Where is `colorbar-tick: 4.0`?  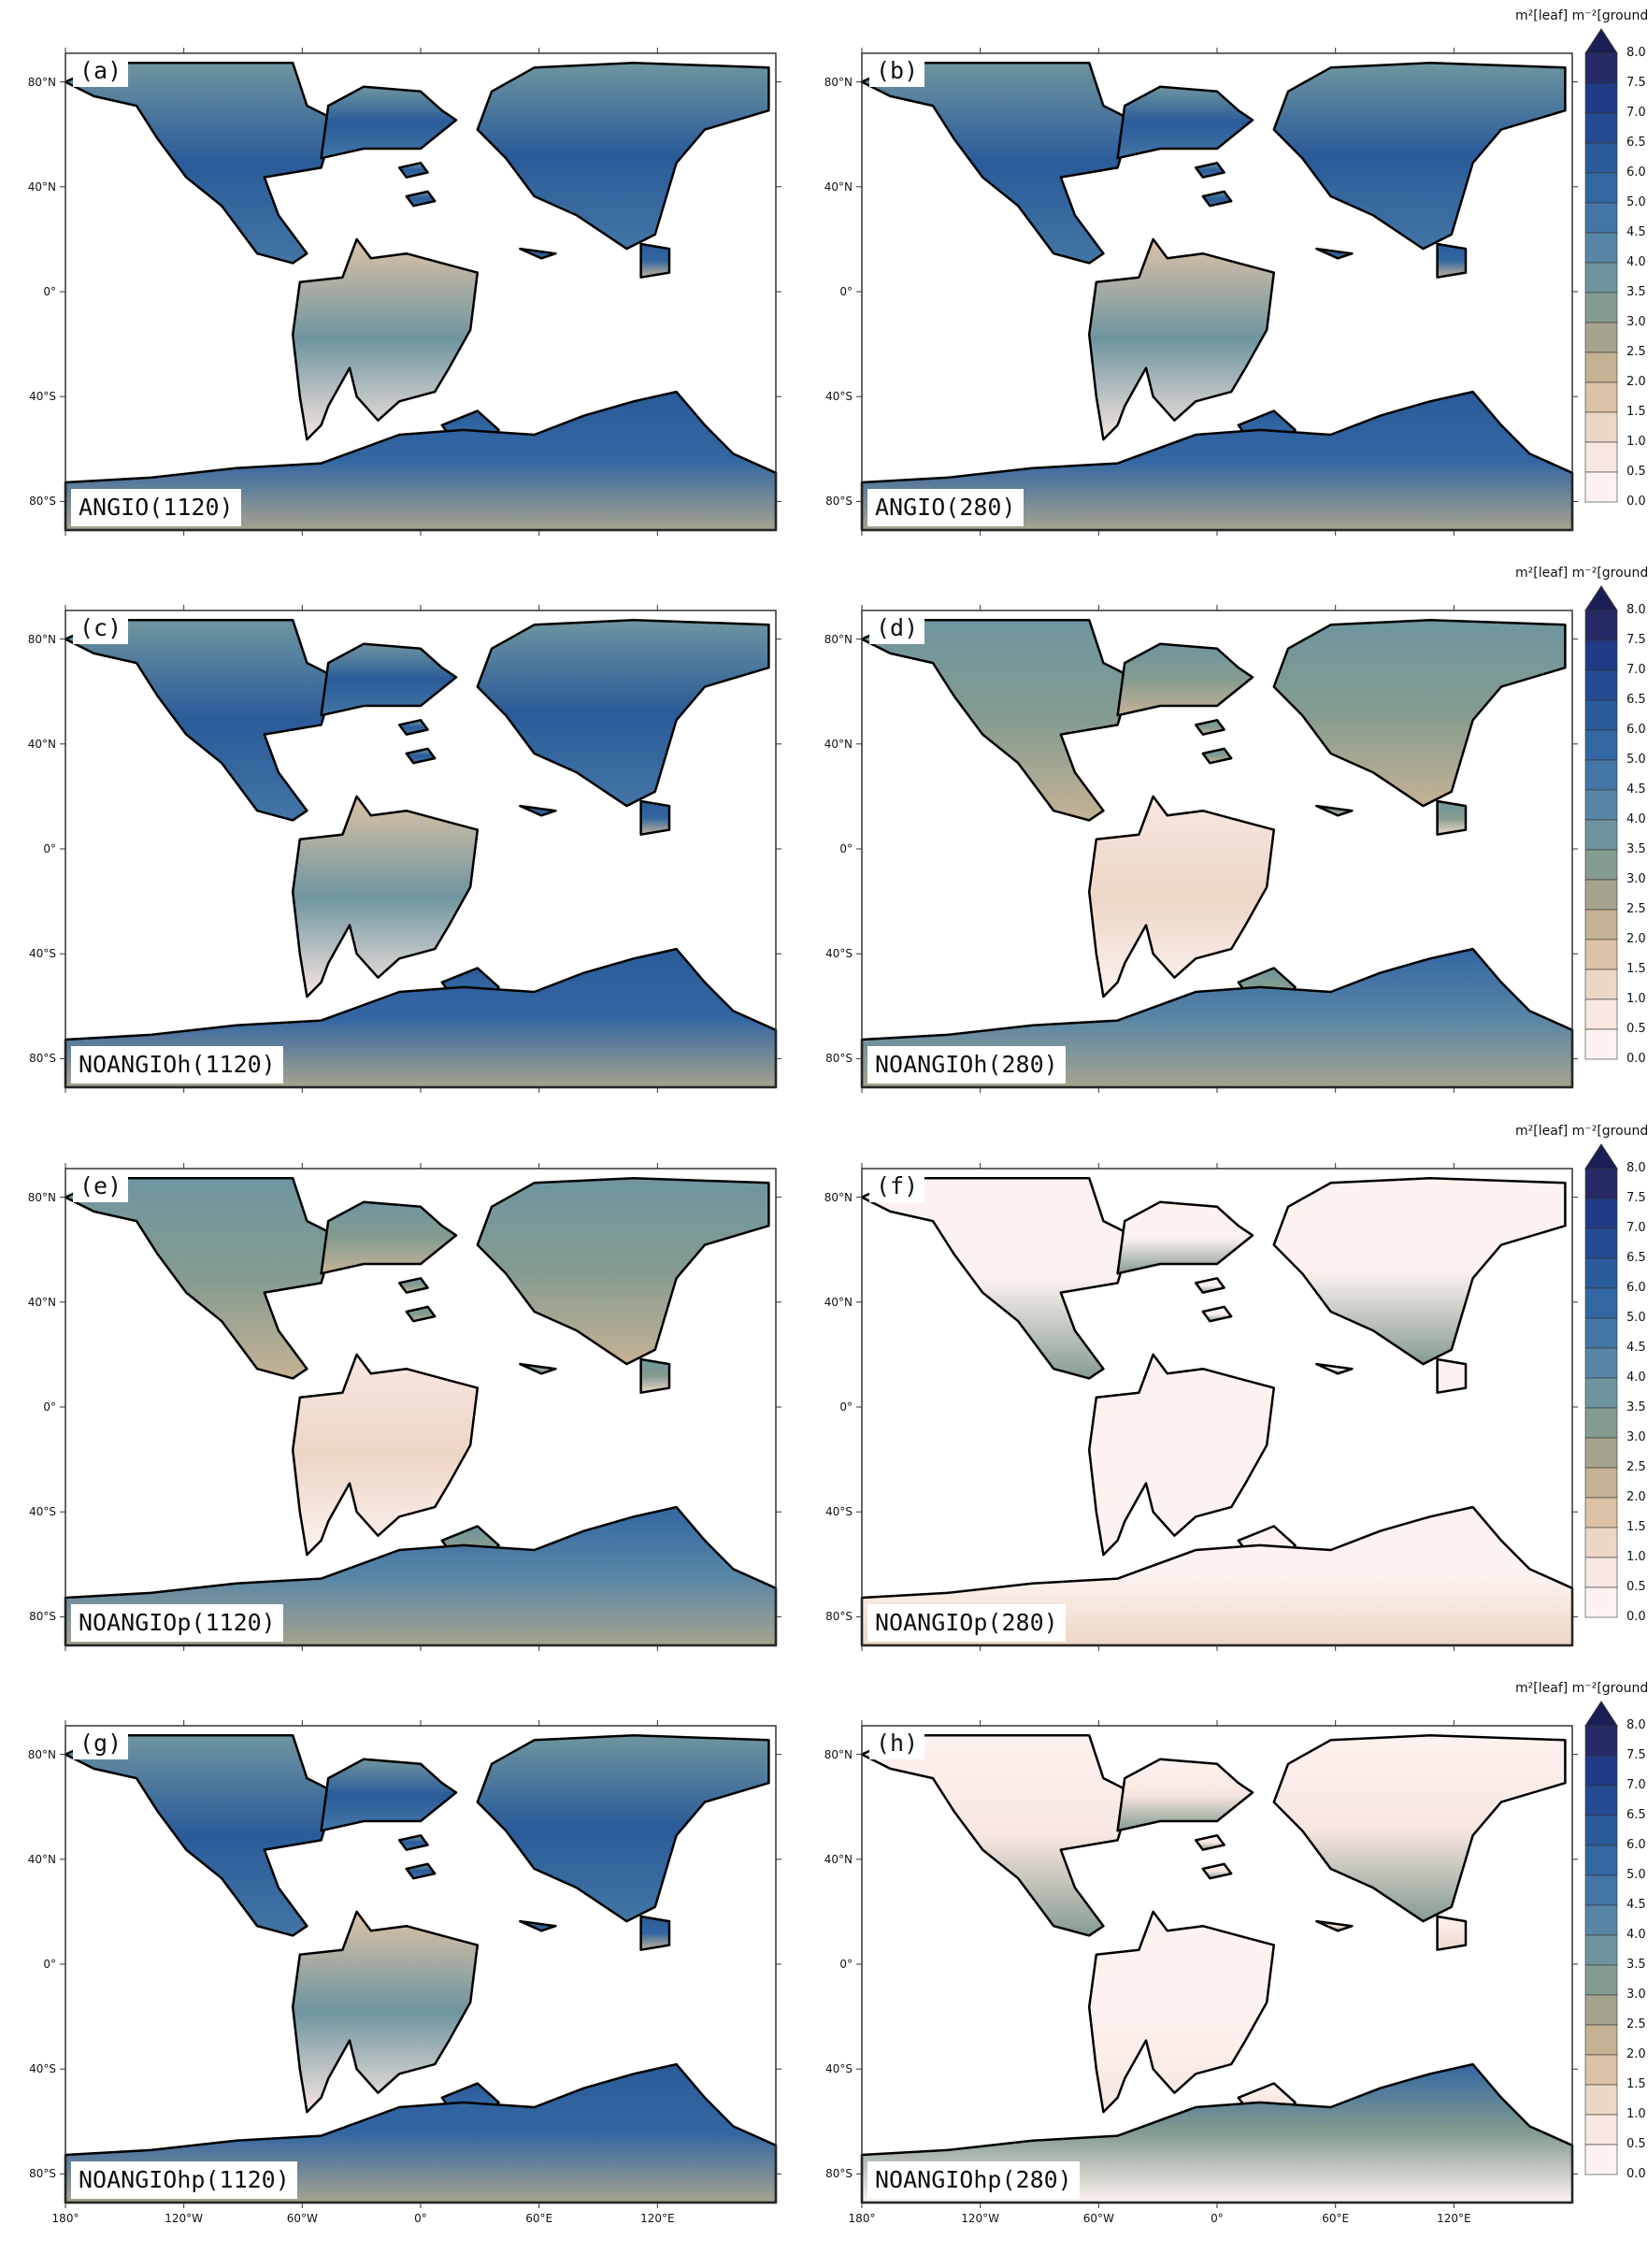 colorbar-tick: 4.0 is located at coordinates (1637, 1935).